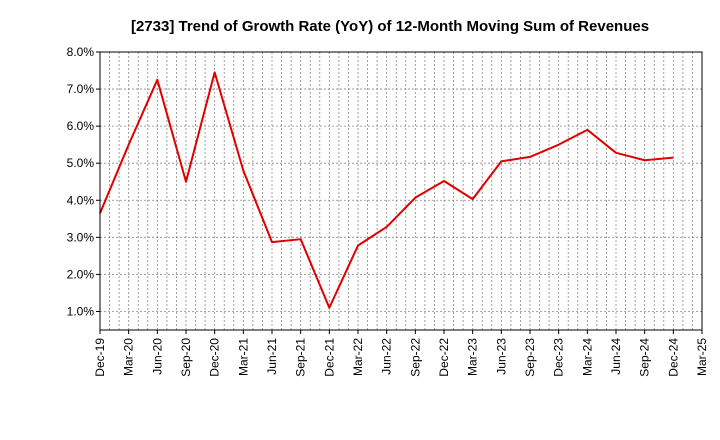  What do you see at coordinates (81, 274) in the screenshot?
I see `y-tick-label: 2.0%` at bounding box center [81, 274].